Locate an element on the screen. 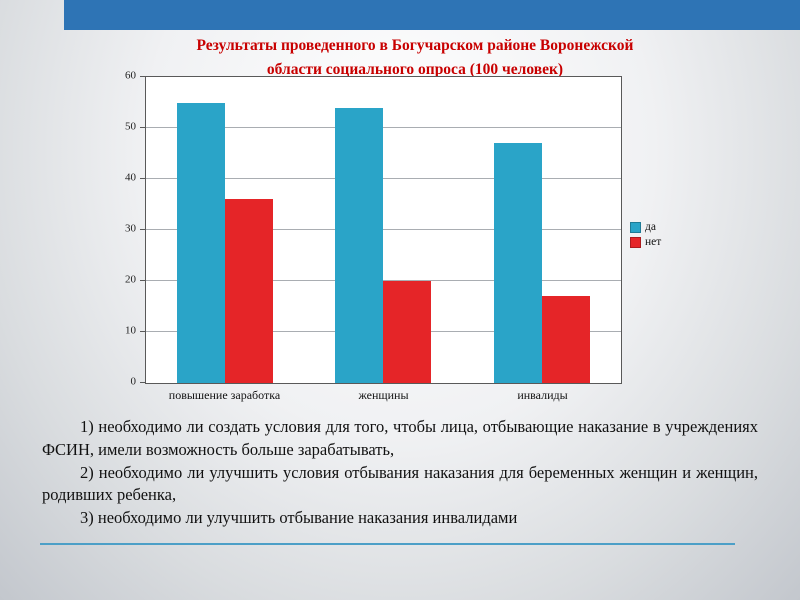 Image resolution: width=800 pixels, height=600 pixels. y-tick-label: 0 is located at coordinates (133, 381).